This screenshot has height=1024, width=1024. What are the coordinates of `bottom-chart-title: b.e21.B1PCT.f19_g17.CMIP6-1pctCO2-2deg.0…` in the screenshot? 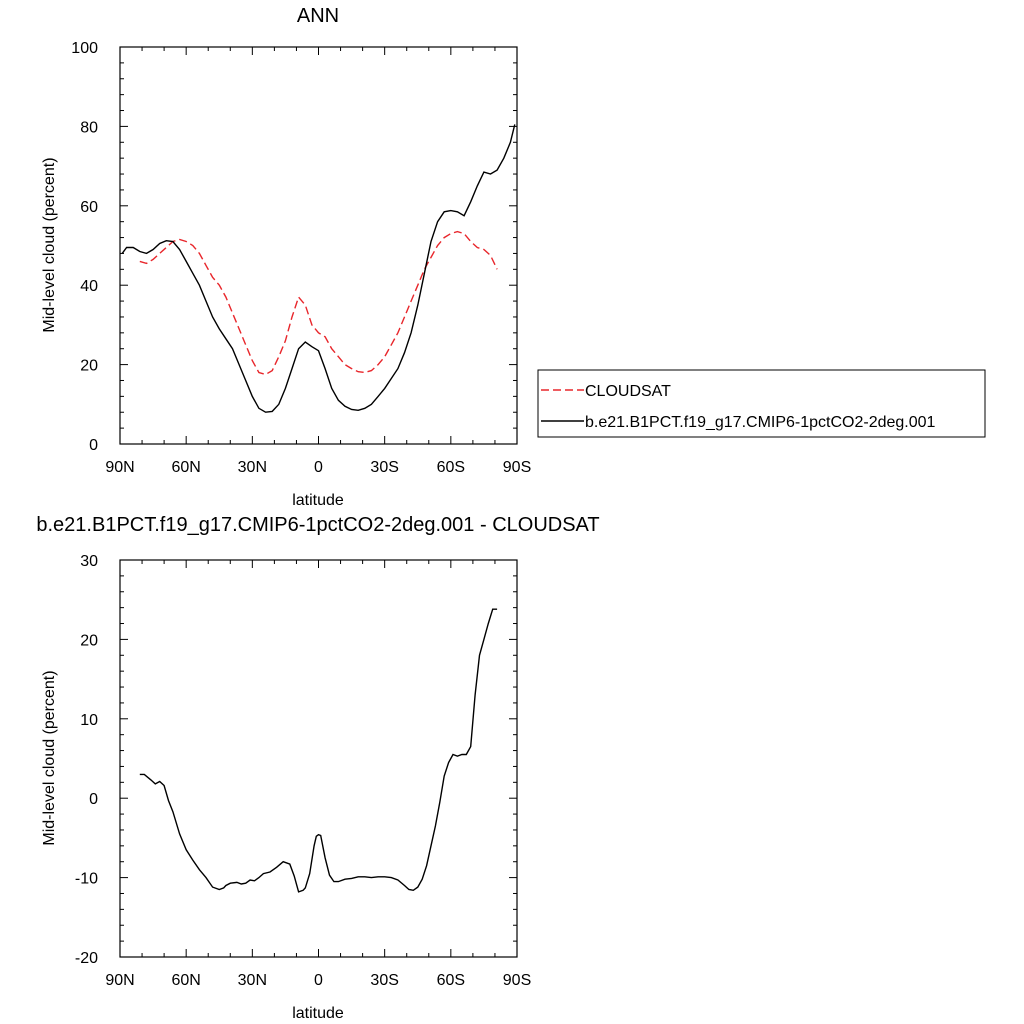 It's located at (317, 525).